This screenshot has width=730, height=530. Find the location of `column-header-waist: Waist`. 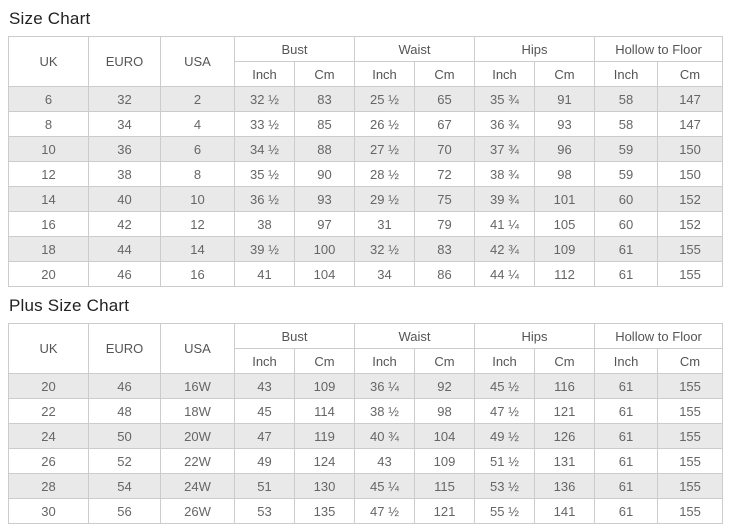

column-header-waist: Waist is located at coordinates (415, 49).